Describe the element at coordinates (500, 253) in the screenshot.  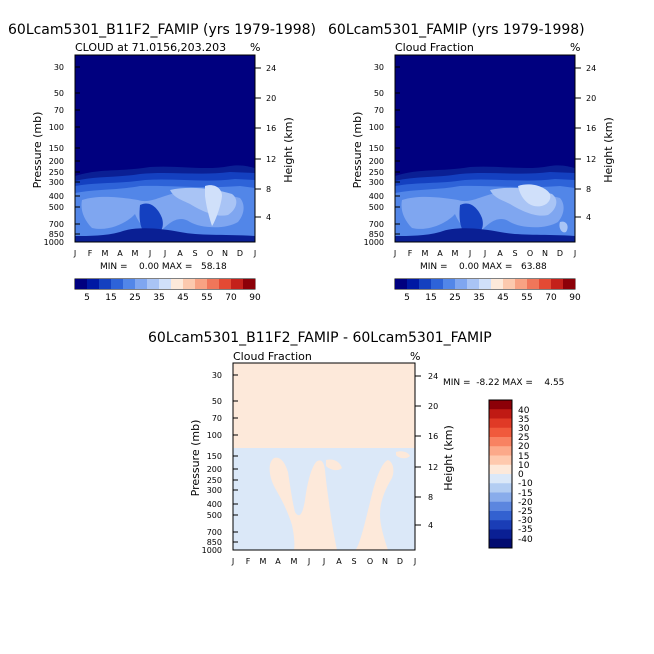
I see `panel-2-month-7: A` at that location.